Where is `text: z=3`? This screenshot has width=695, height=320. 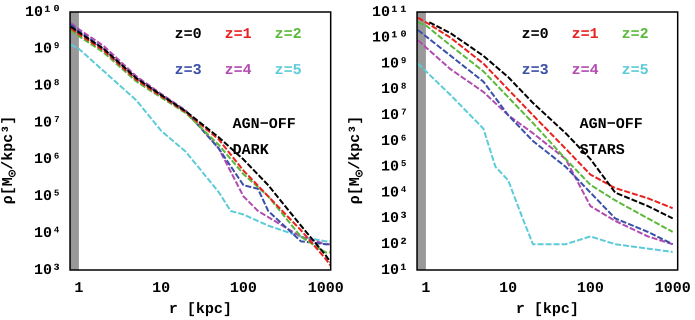 text: z=3 is located at coordinates (535, 70).